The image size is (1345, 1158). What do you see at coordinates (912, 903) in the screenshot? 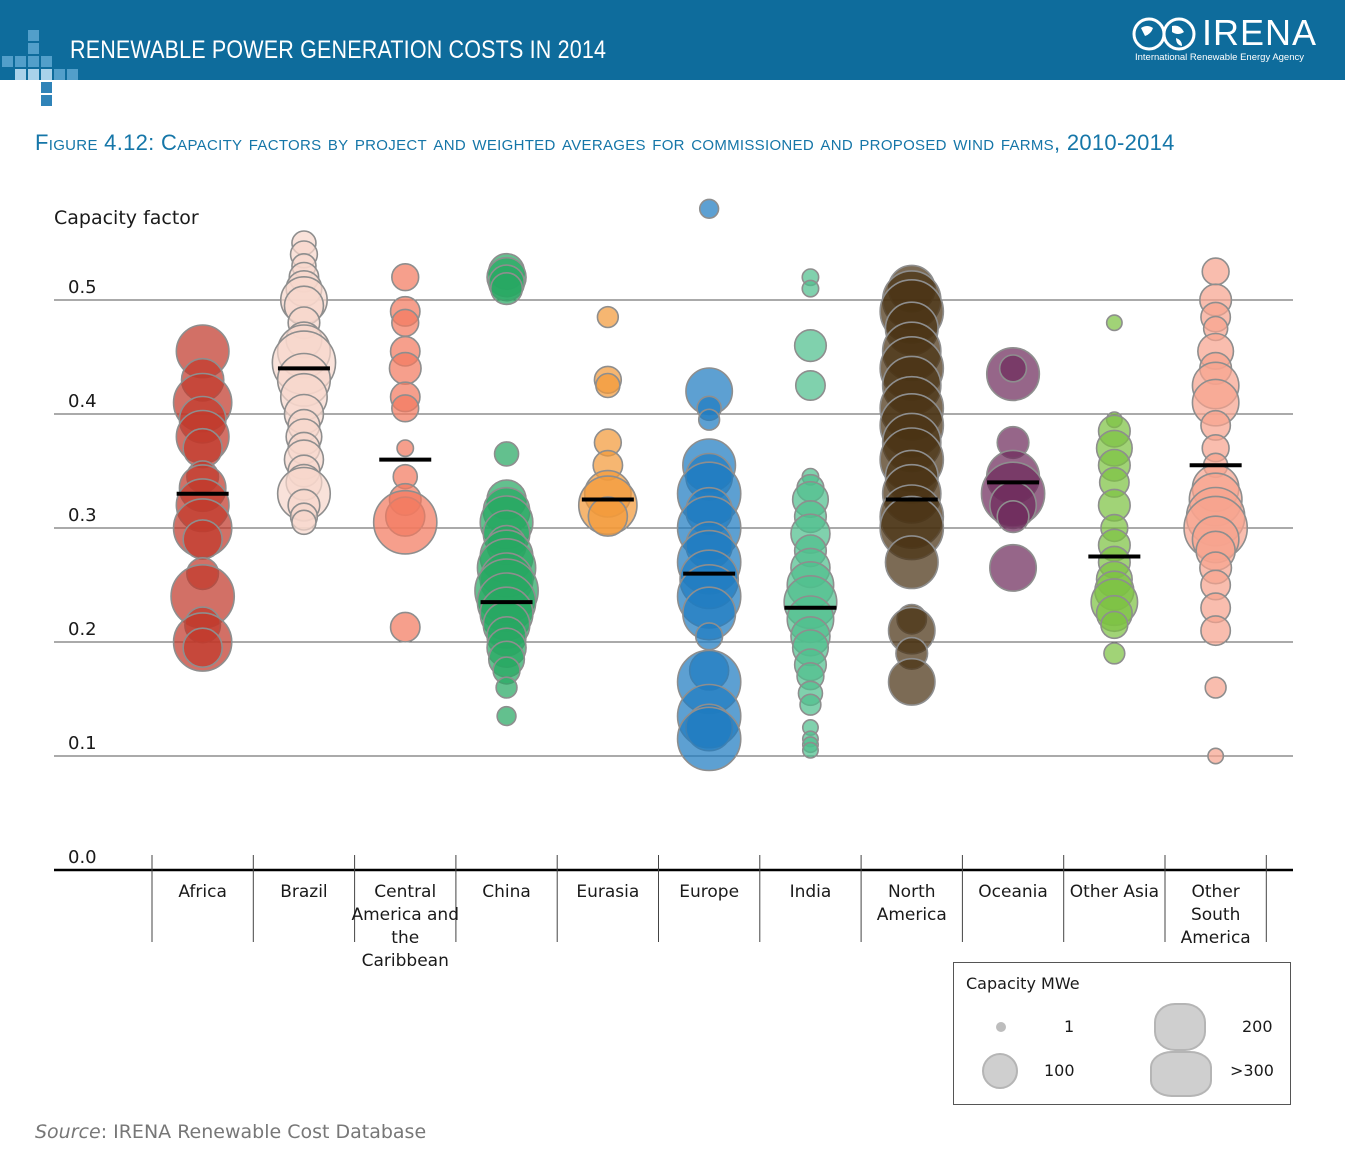
I see `category-label: North America` at bounding box center [912, 903].